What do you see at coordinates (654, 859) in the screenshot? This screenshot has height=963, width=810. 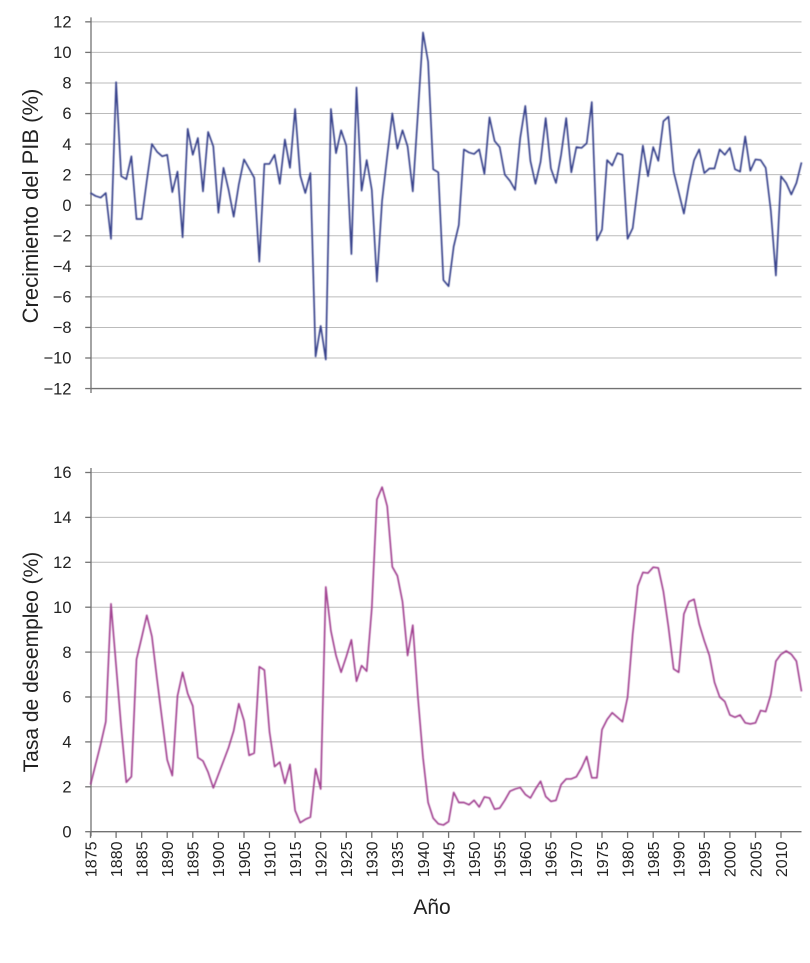 I see `svg-text: 1985` at bounding box center [654, 859].